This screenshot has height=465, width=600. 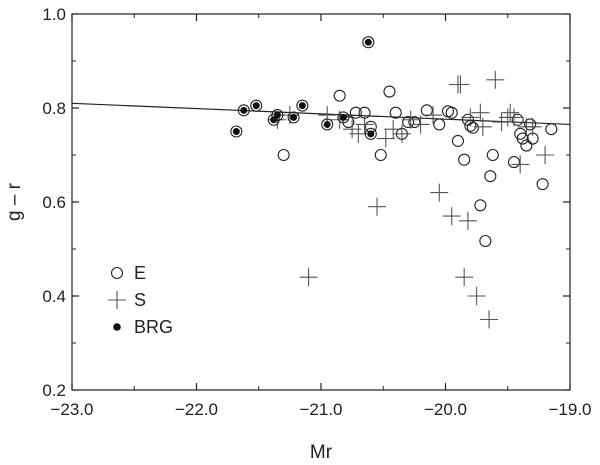 I want to click on x-tick-label: −23.0, so click(x=71, y=409).